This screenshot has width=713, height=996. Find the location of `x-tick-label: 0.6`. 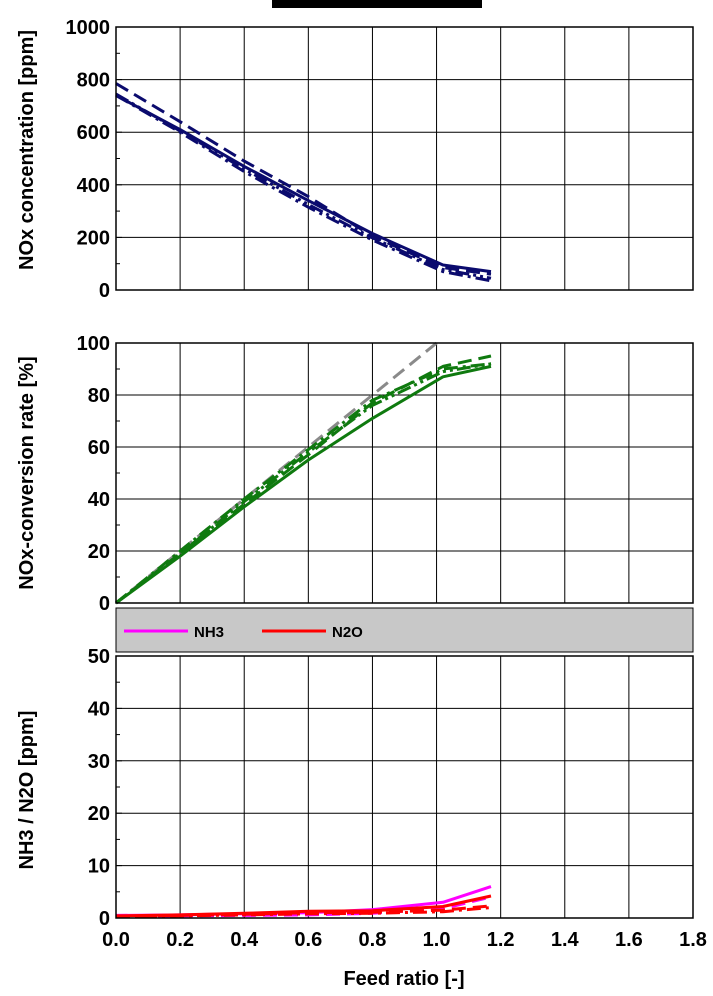

x-tick-label: 0.6 is located at coordinates (308, 940).